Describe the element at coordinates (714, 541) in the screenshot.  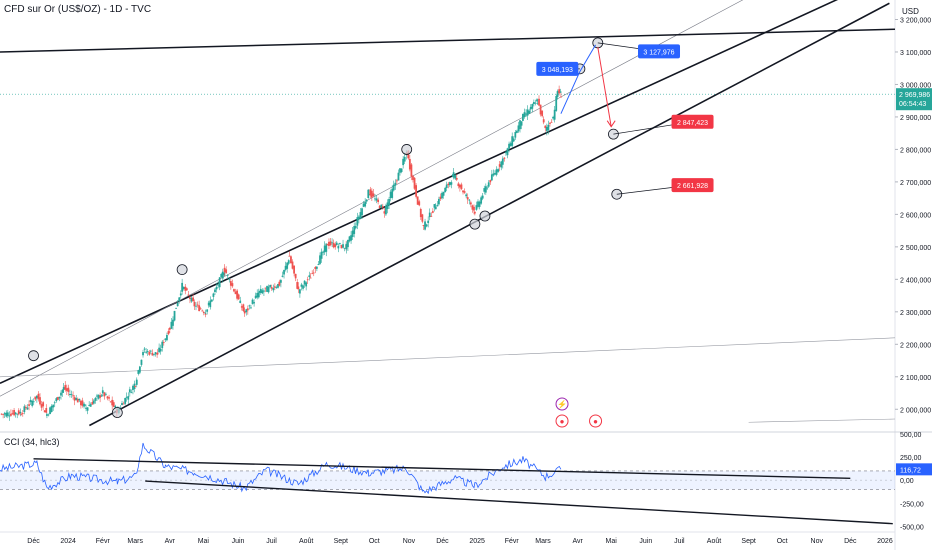
I see `time-tick-label: Août` at that location.